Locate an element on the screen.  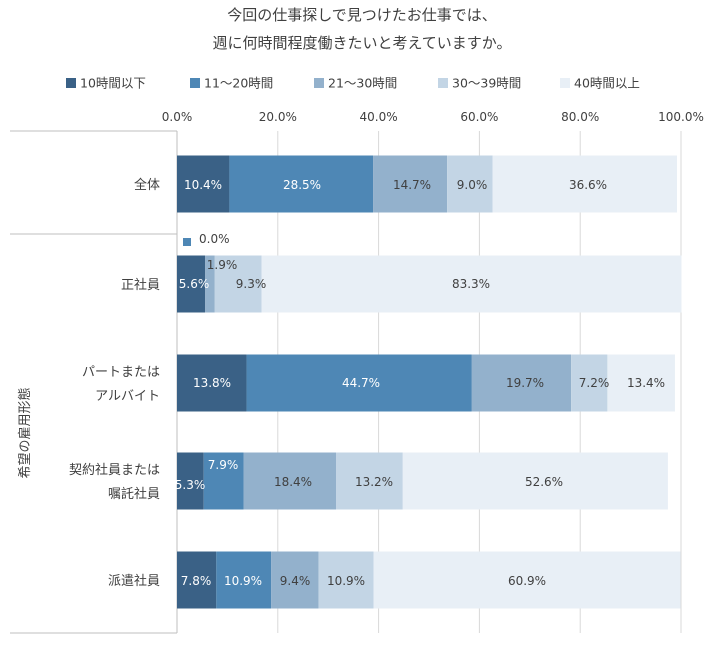
legend-label-3: 30～39時間 is located at coordinates (486, 83).